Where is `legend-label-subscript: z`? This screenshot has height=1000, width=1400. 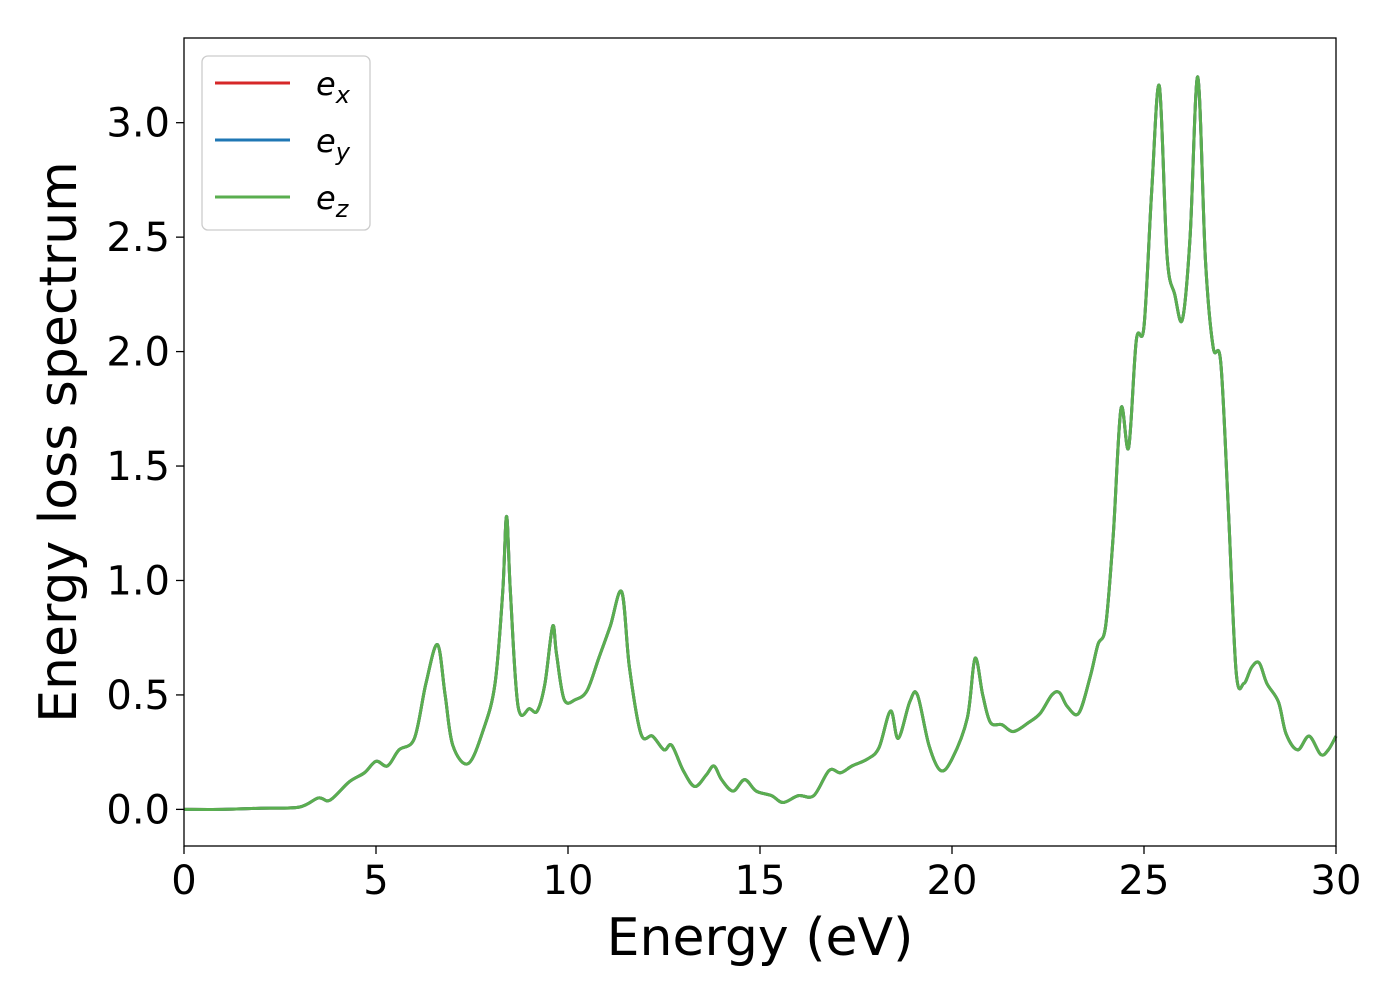 legend-label-subscript: z is located at coordinates (342, 209).